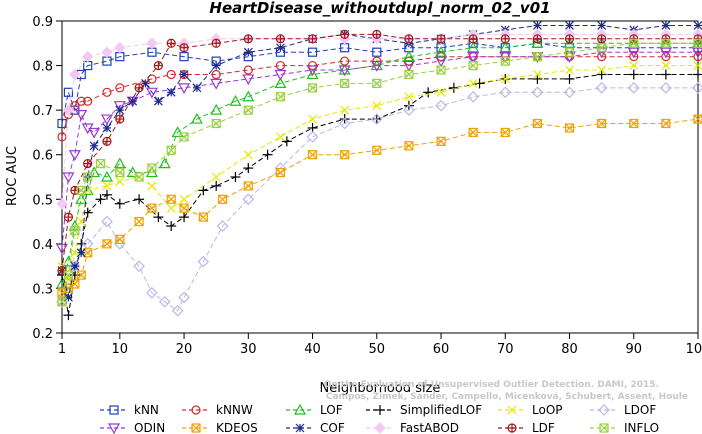 The height and width of the screenshot is (434, 702). I want to click on legend-item-loop: LoOP, so click(530, 410).